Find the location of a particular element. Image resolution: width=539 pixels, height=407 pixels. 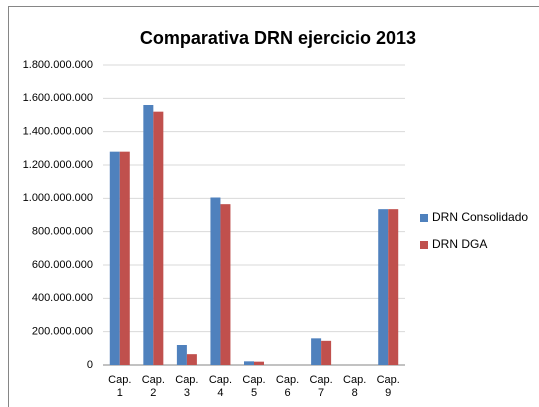

x-tick-label: Cap. 5 is located at coordinates (254, 386).